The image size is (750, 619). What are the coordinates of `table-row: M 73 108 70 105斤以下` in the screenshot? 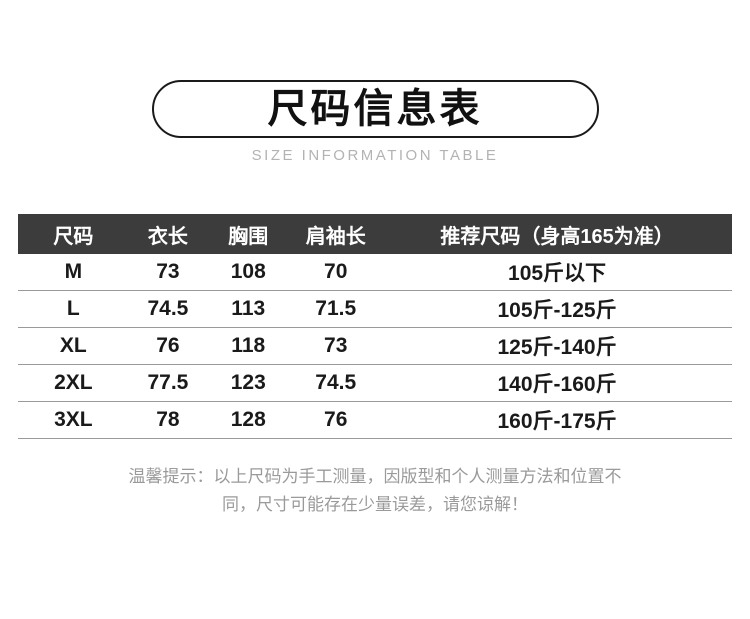 It's located at (375, 272).